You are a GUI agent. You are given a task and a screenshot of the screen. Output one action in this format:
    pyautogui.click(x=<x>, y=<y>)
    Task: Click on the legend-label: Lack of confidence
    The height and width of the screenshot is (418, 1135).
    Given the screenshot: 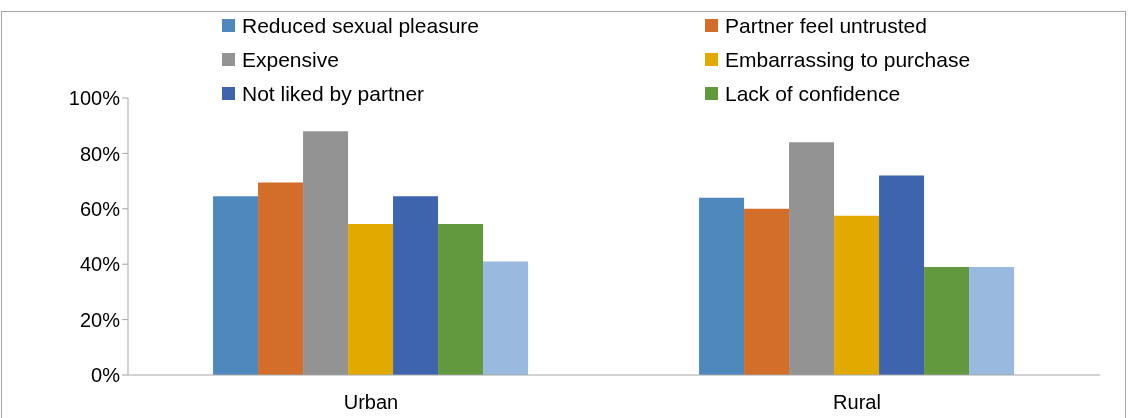 What is the action you would take?
    pyautogui.click(x=813, y=93)
    